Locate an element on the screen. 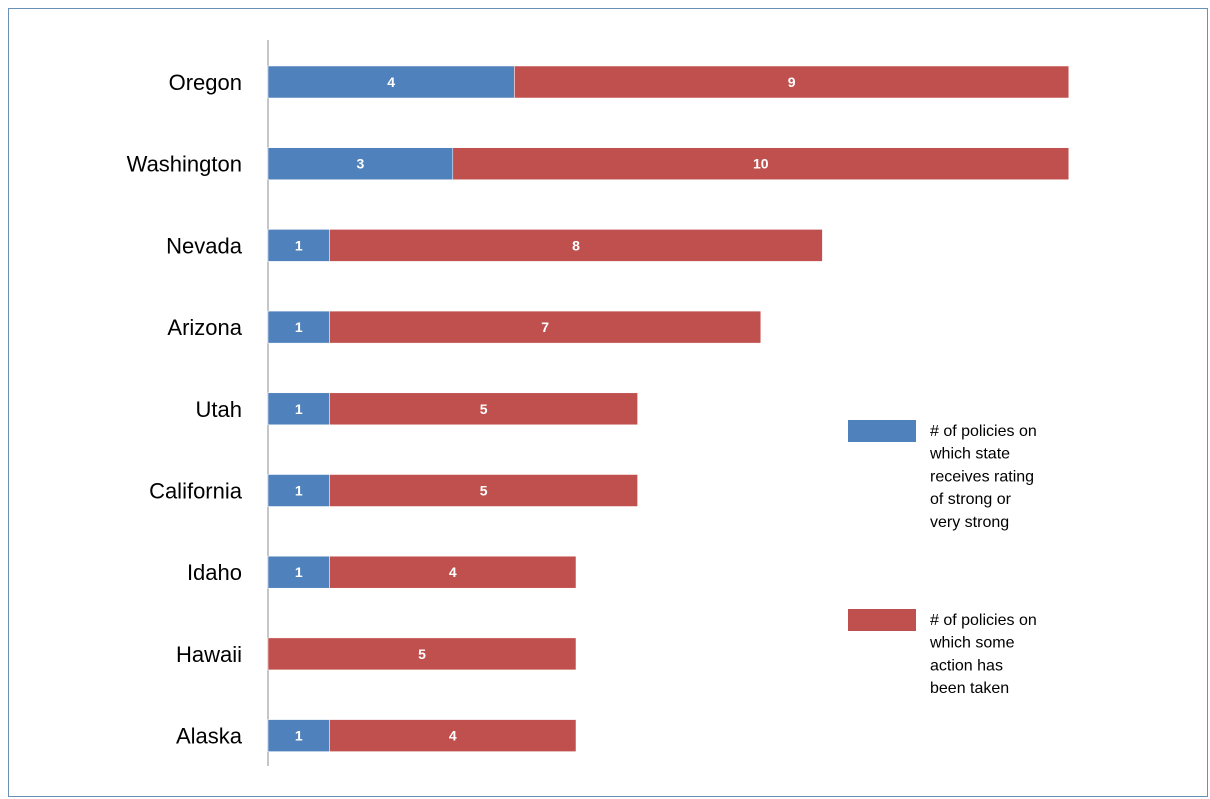 The image size is (1210, 799). category-label-california: California is located at coordinates (196, 491).